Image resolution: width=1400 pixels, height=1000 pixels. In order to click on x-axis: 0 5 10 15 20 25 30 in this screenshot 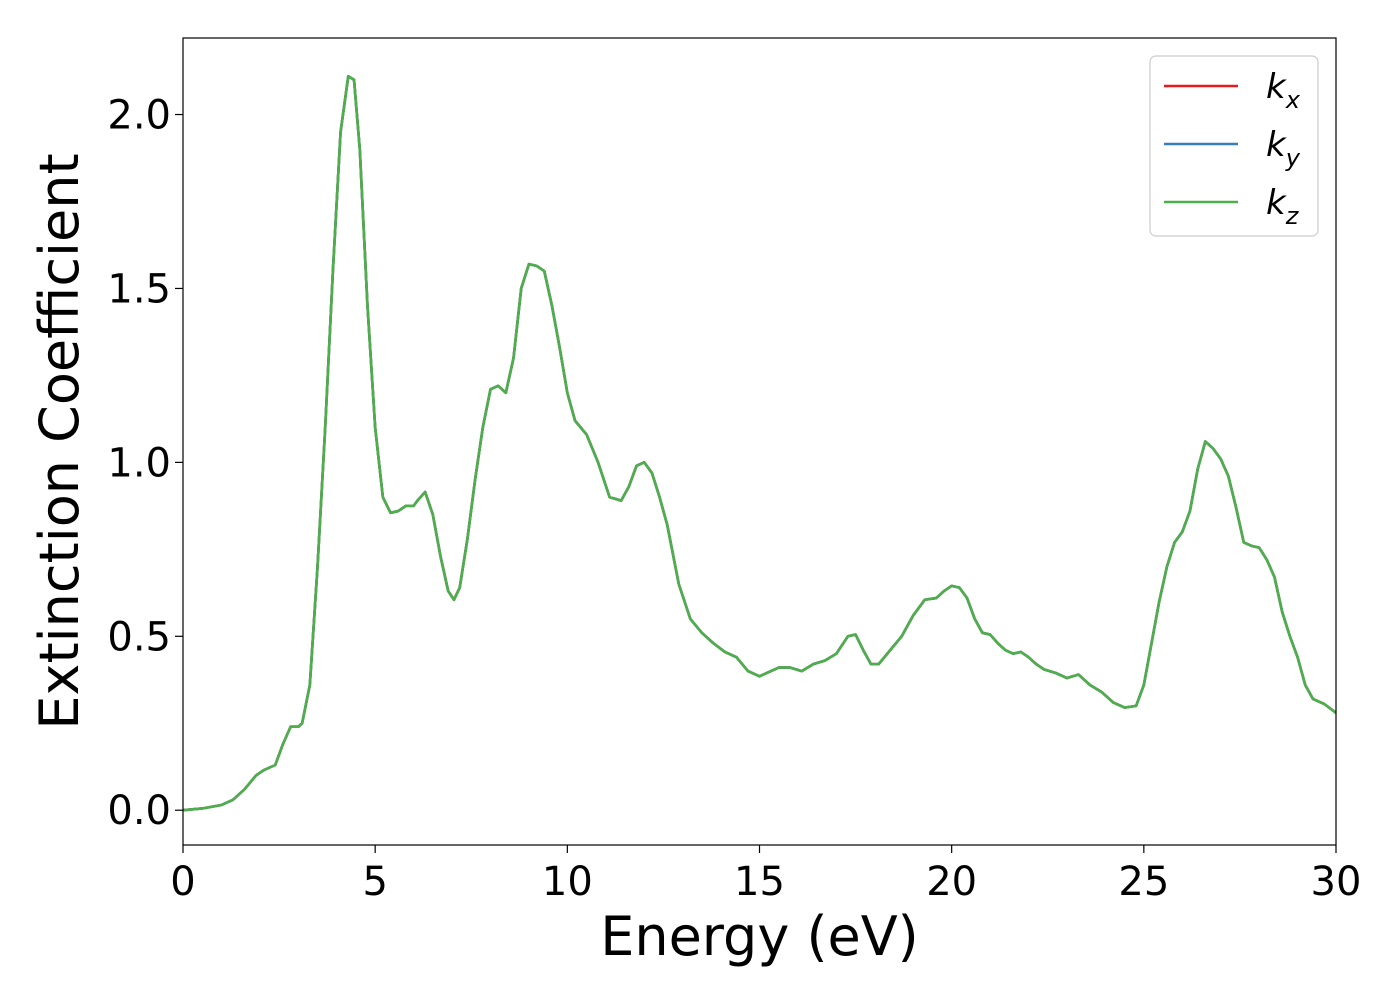, I will do `click(765, 875)`.